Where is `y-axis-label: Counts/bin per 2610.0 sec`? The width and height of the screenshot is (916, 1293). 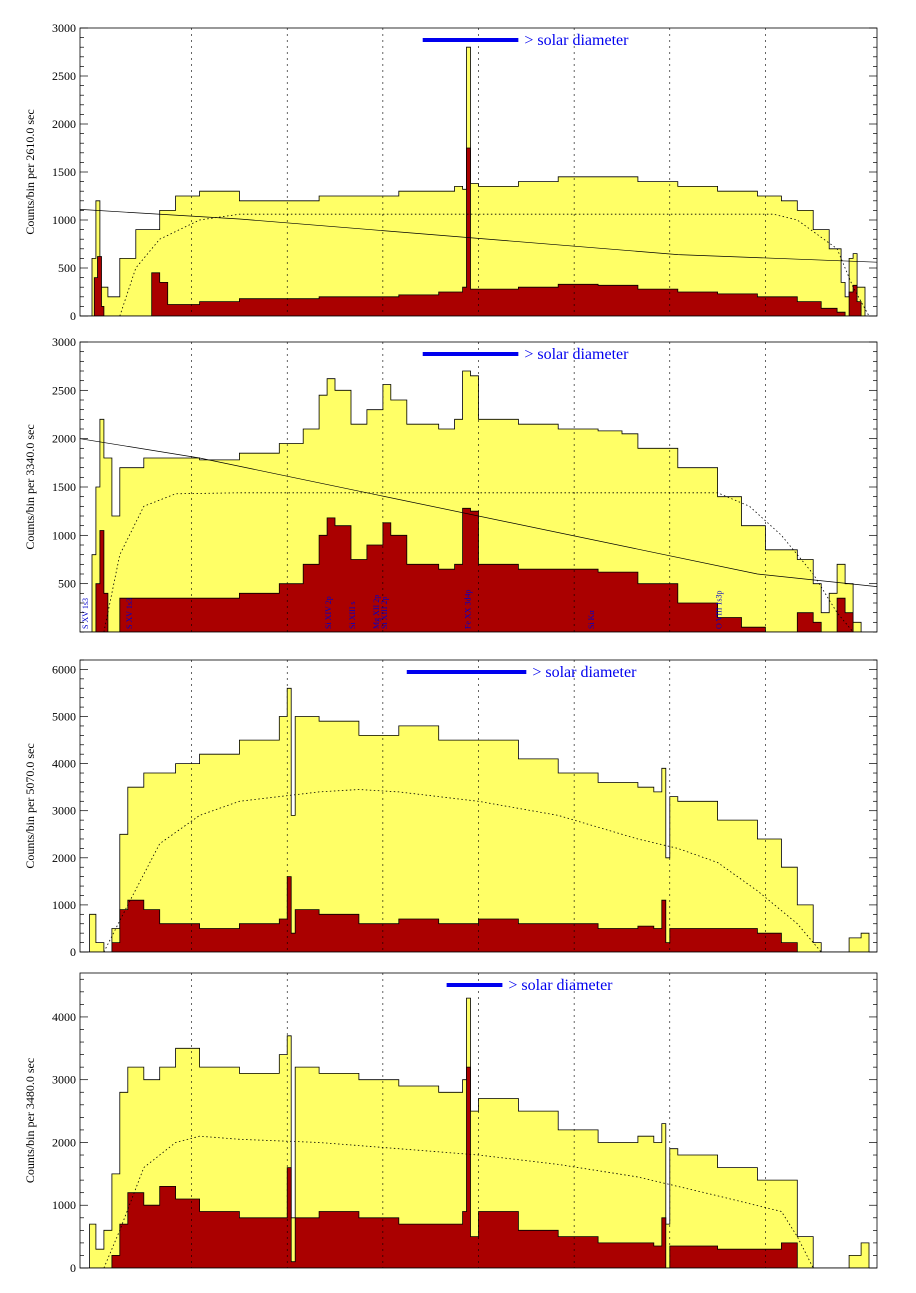
y-axis-label: Counts/bin per 2610.0 sec is located at coordinates (30, 171).